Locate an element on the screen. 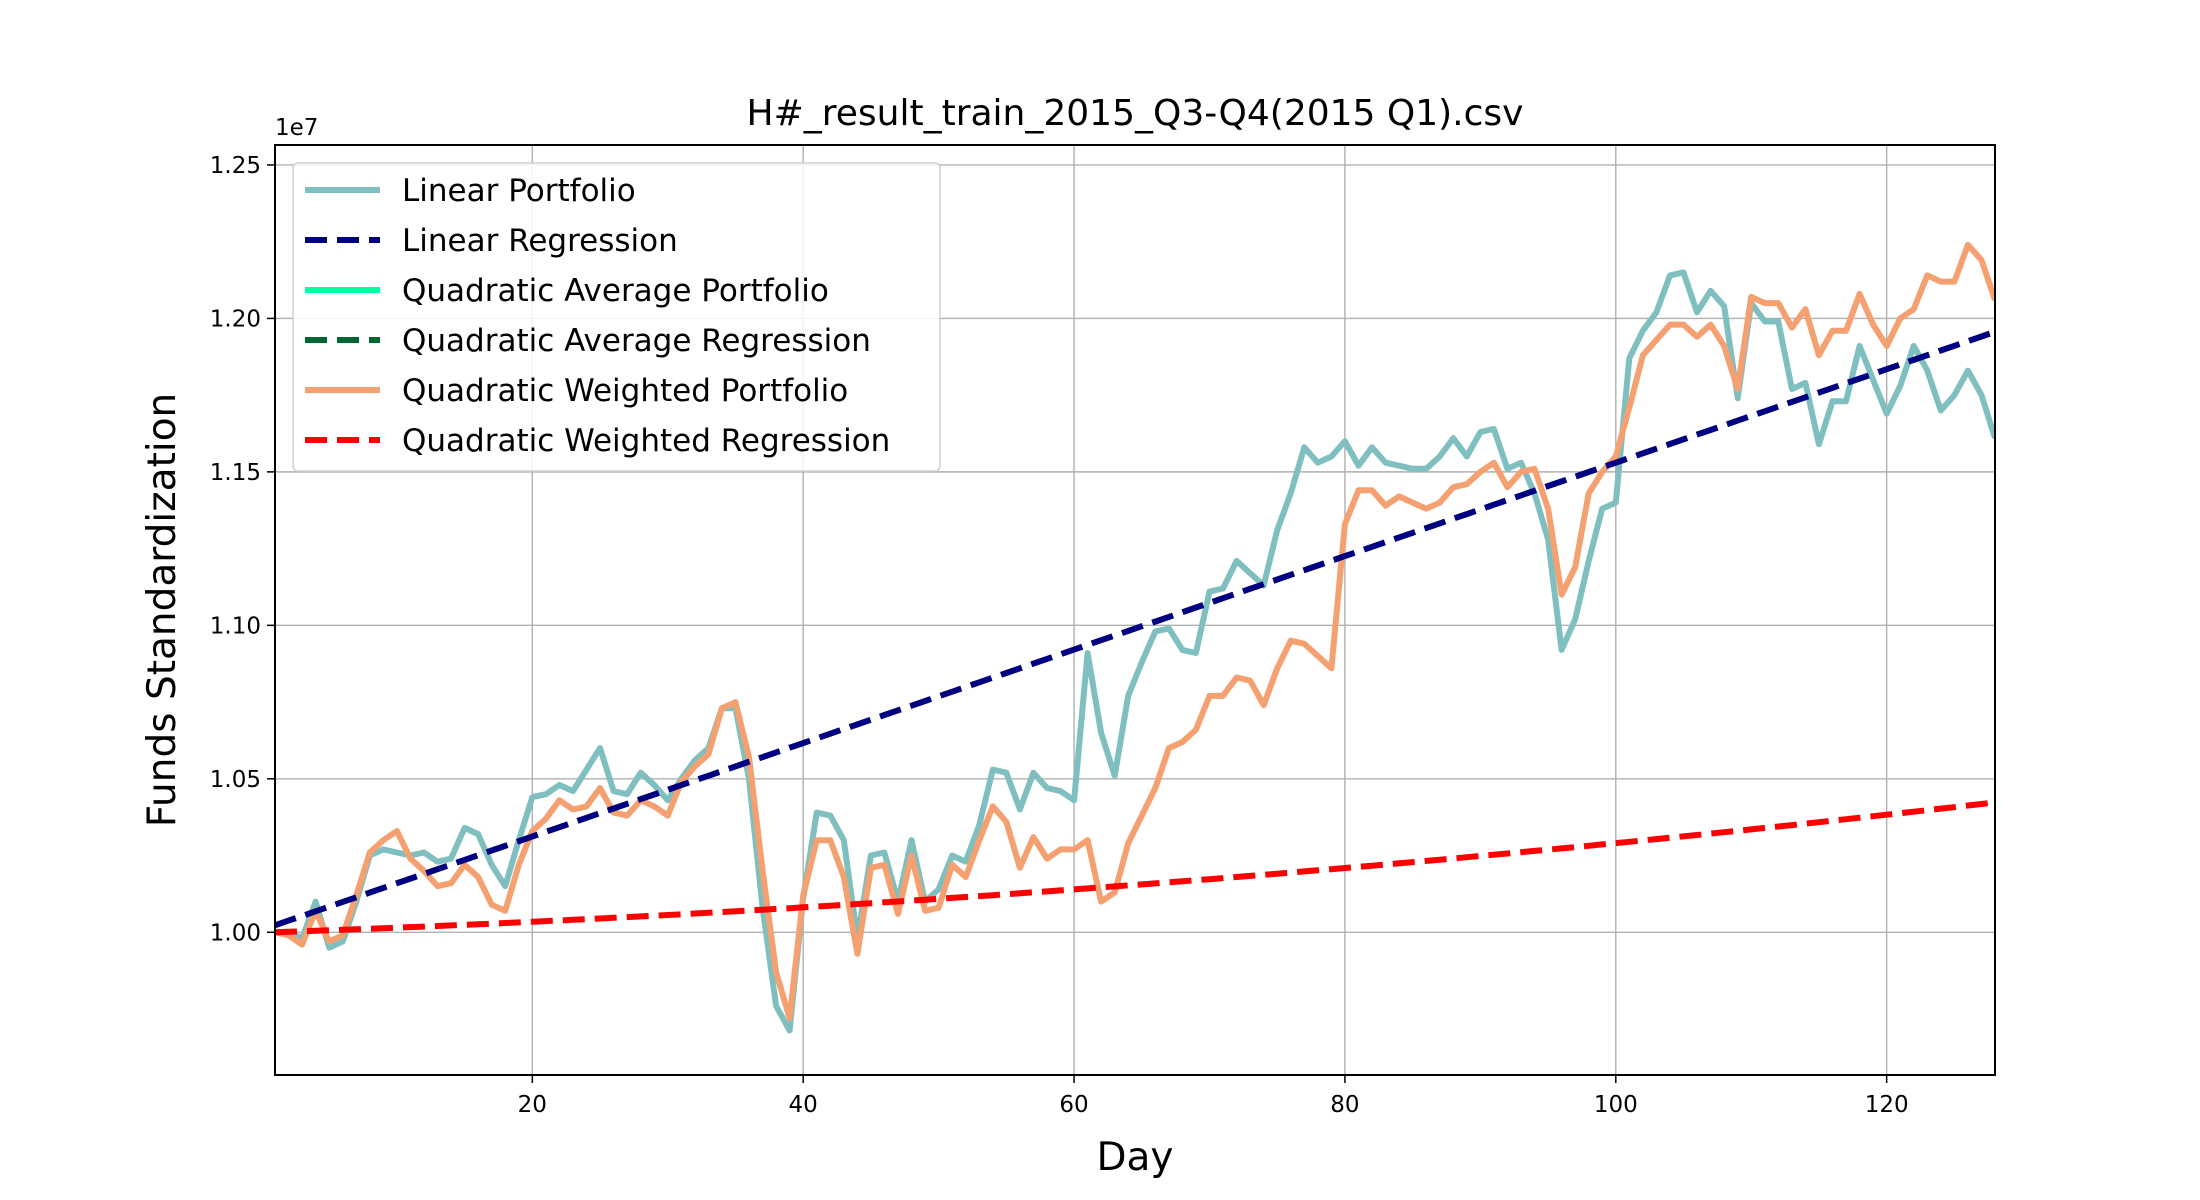 Image resolution: width=2200 pixels, height=1200 pixels. legend-label: Quadratic Average Regression is located at coordinates (636, 341).